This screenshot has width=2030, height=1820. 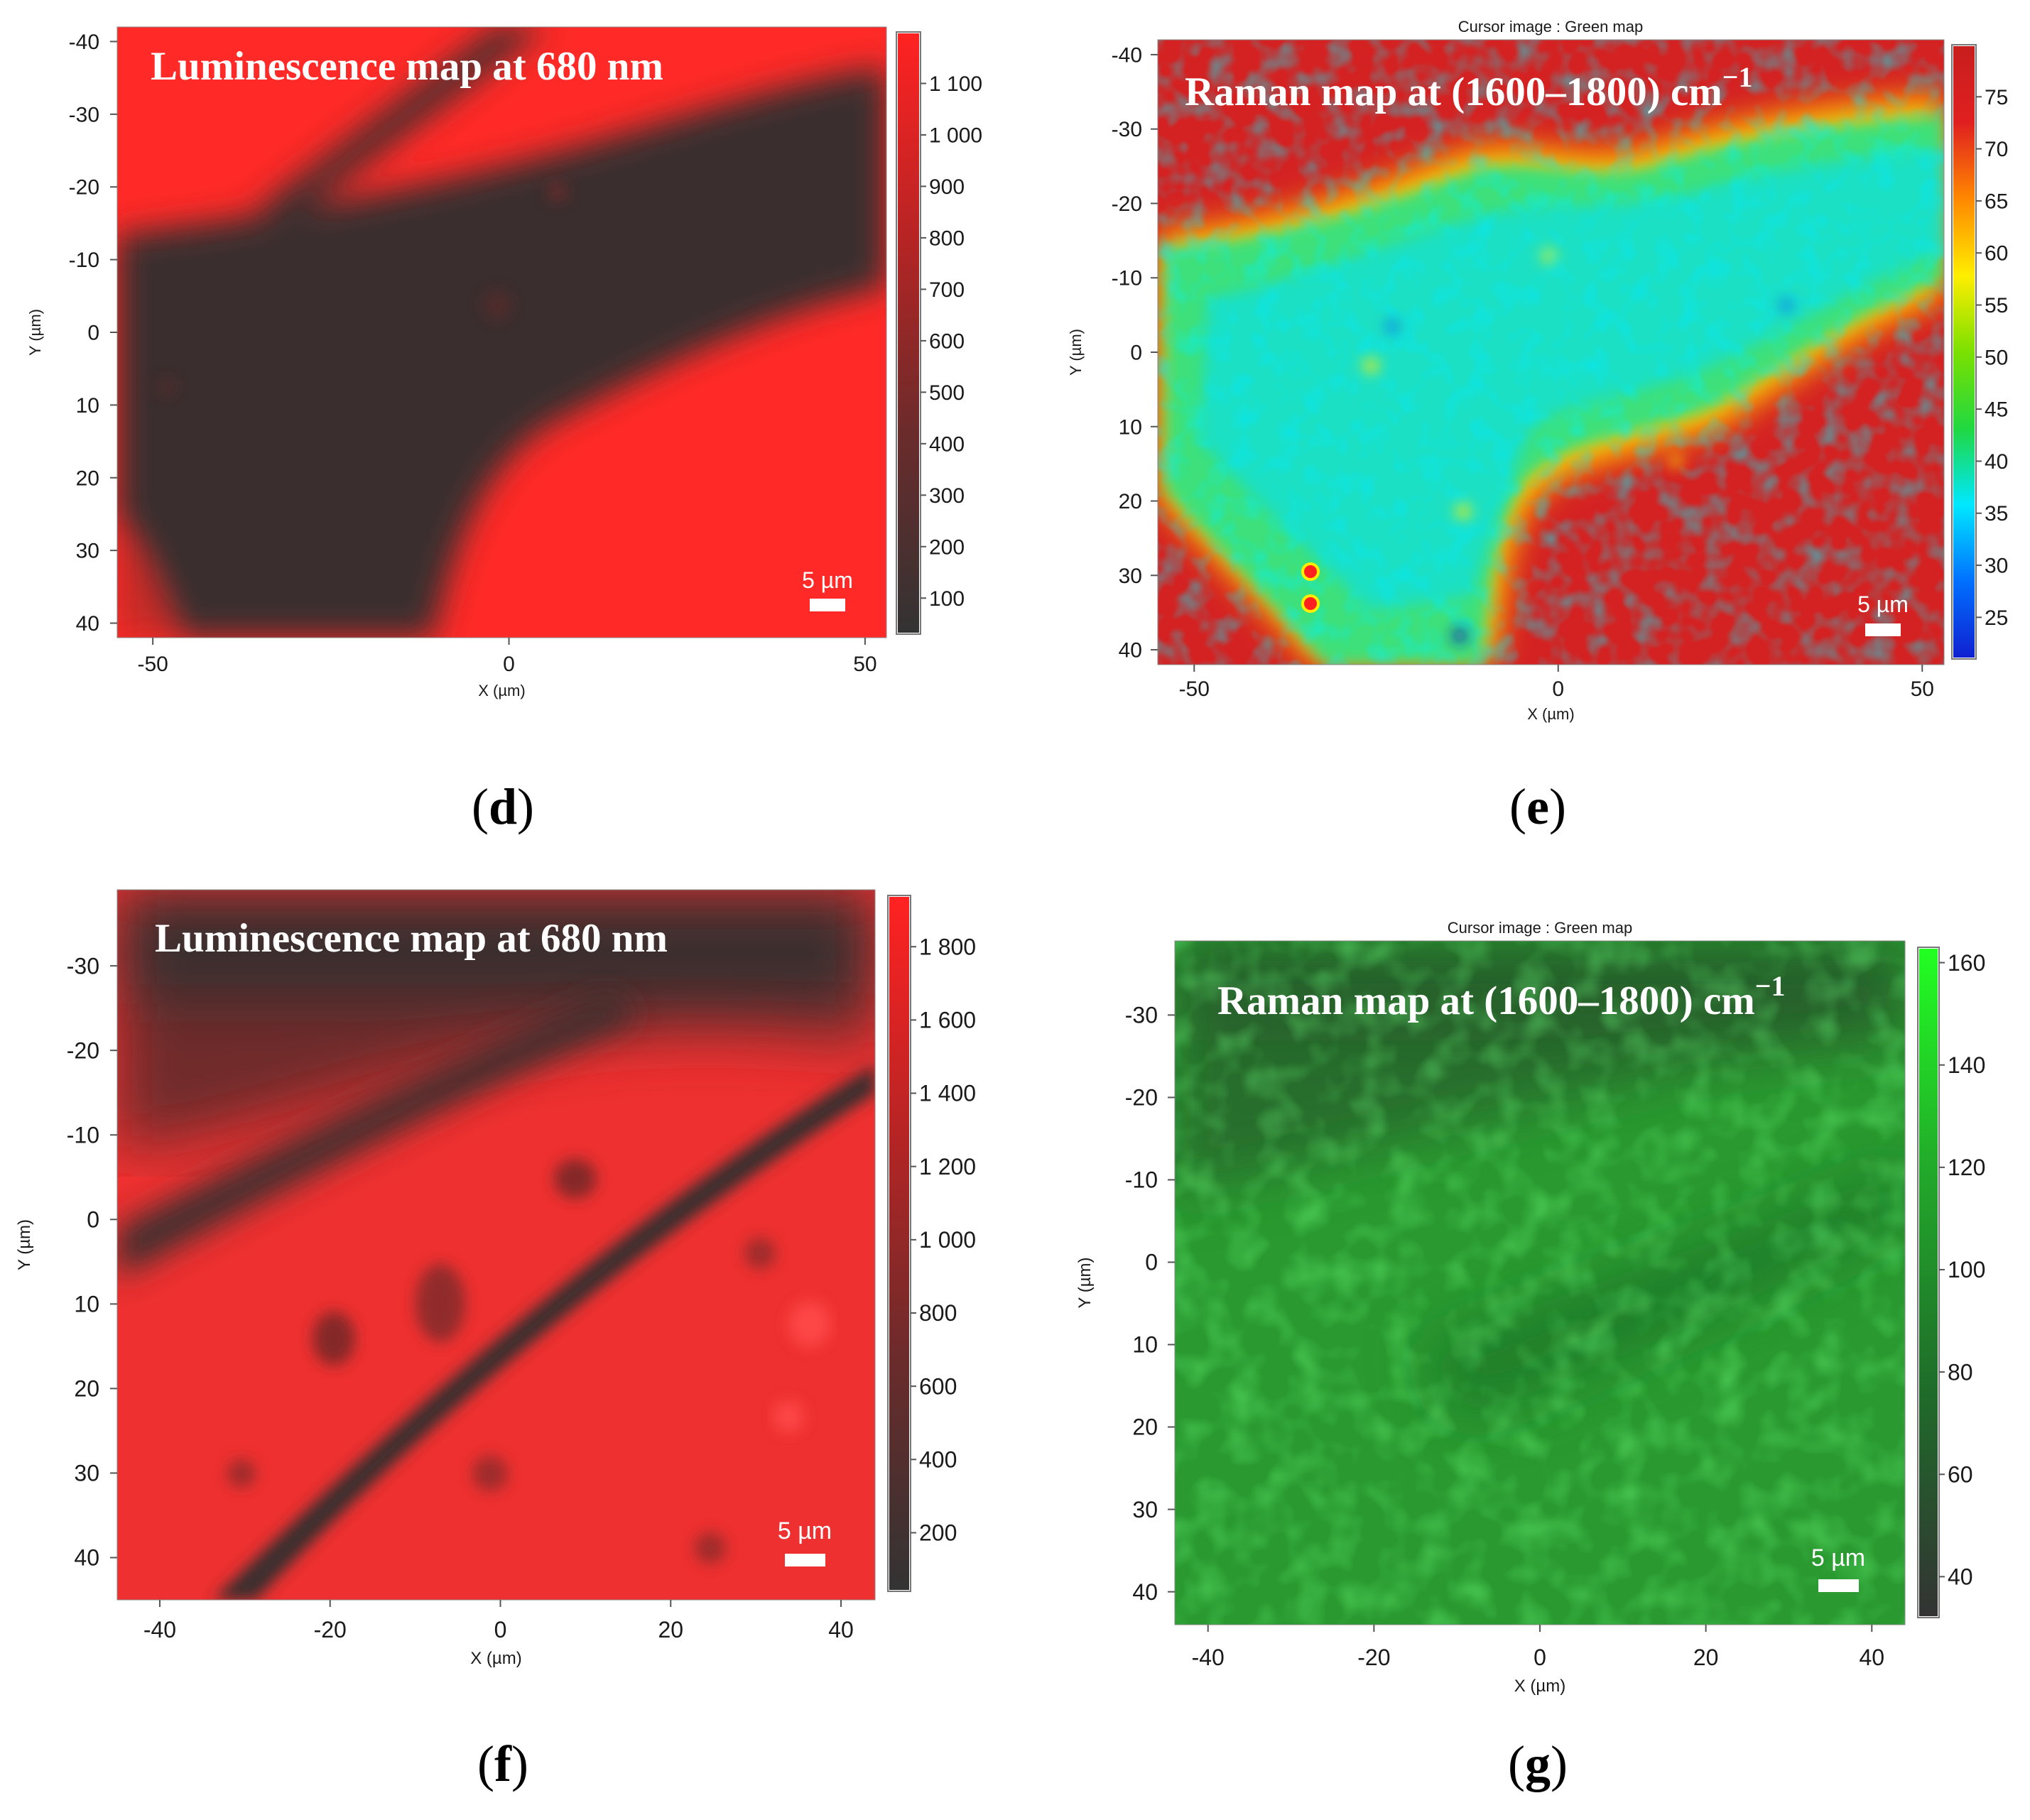 I want to click on scale-bar-f: 5 µm, so click(x=805, y=1541).